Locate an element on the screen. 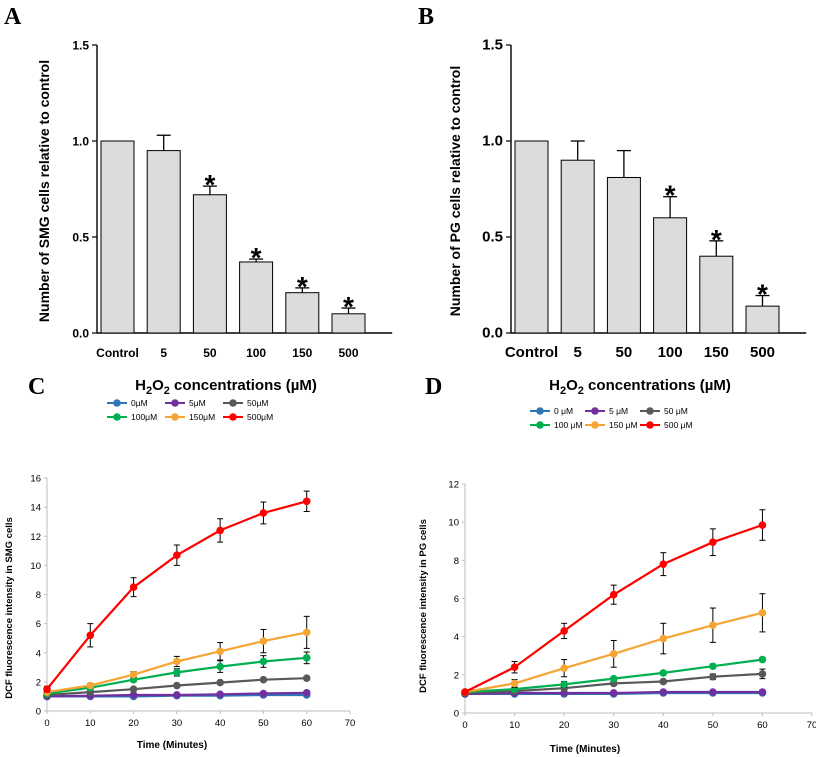 The height and width of the screenshot is (757, 816). panel-label-b: B is located at coordinates (426, 17).